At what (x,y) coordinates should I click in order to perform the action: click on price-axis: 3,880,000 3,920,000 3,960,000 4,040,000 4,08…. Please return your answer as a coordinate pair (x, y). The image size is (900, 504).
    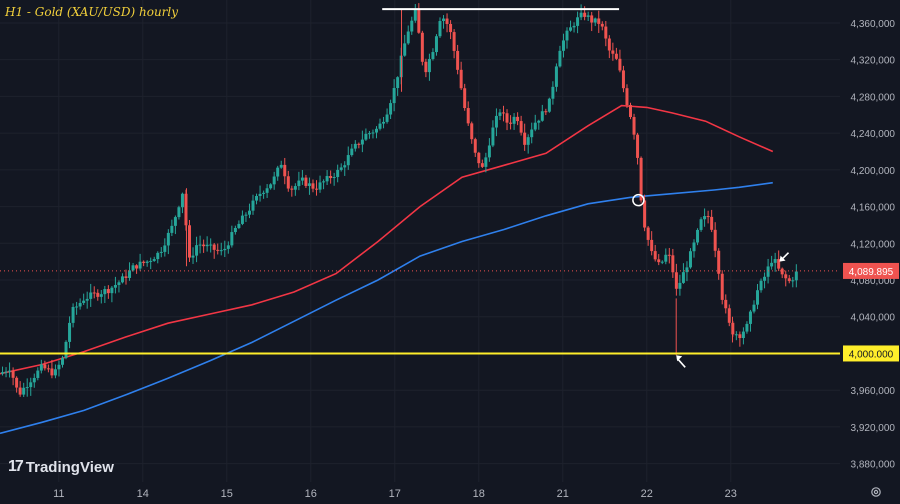
    Looking at the image, I should click on (871, 245).